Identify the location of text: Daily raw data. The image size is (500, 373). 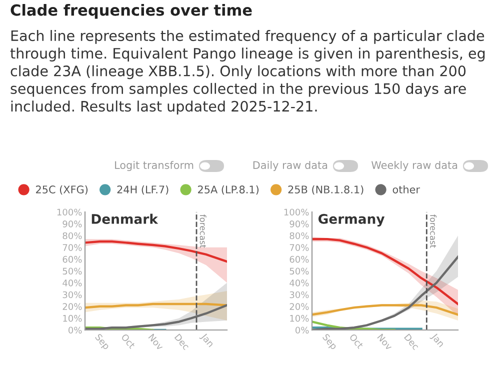
(290, 166).